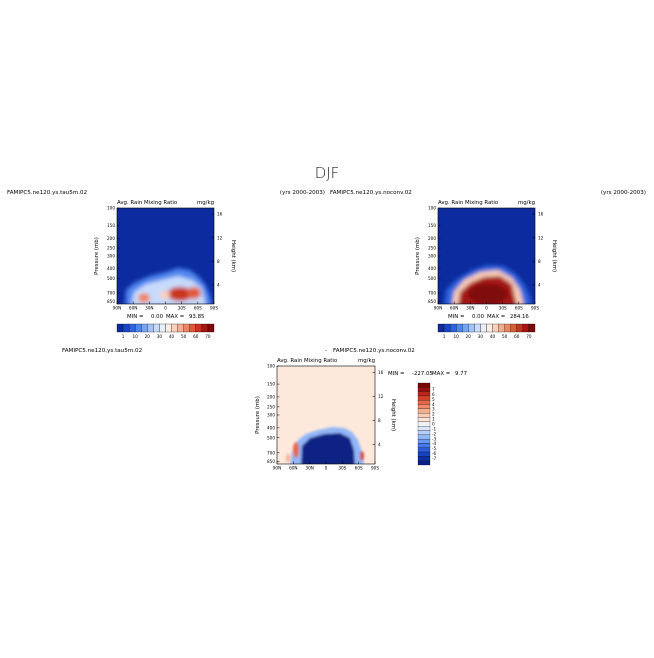  Describe the element at coordinates (111, 256) in the screenshot. I see `y-tick-label: 300` at that location.